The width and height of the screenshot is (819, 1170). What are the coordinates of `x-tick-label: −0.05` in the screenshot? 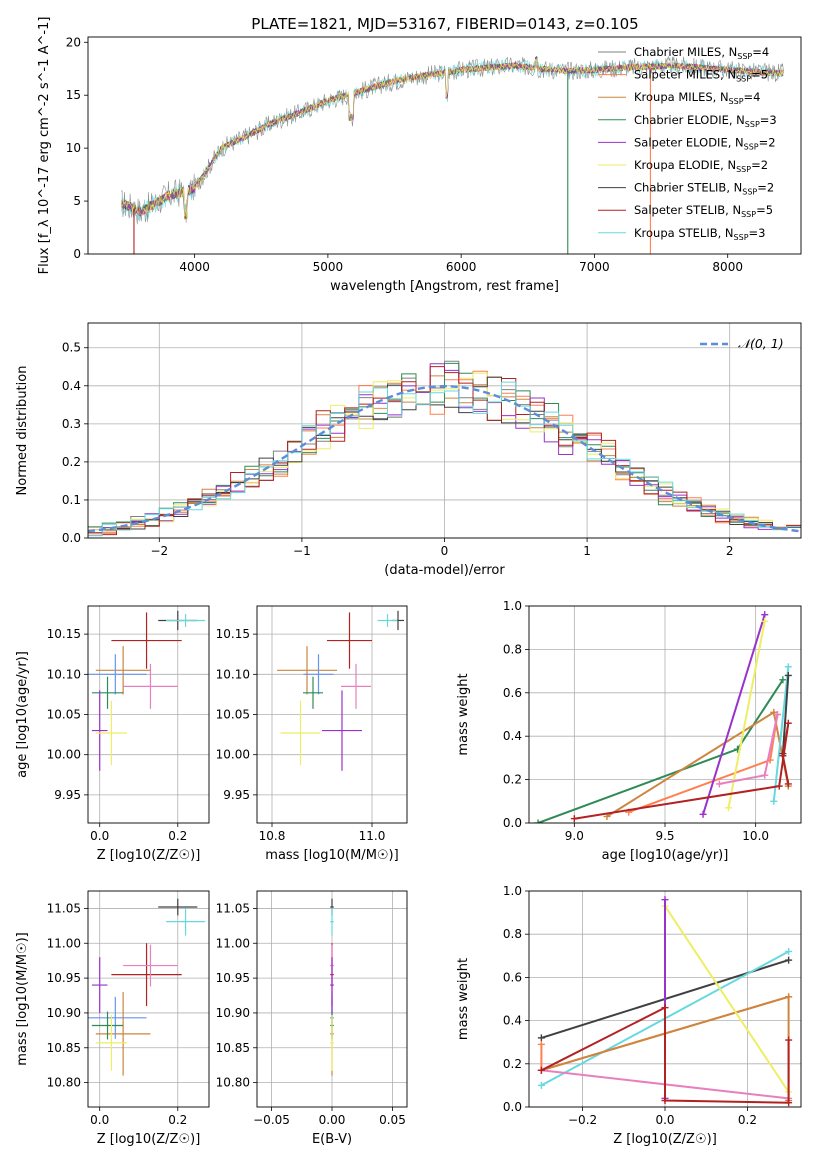 It's located at (271, 1120).